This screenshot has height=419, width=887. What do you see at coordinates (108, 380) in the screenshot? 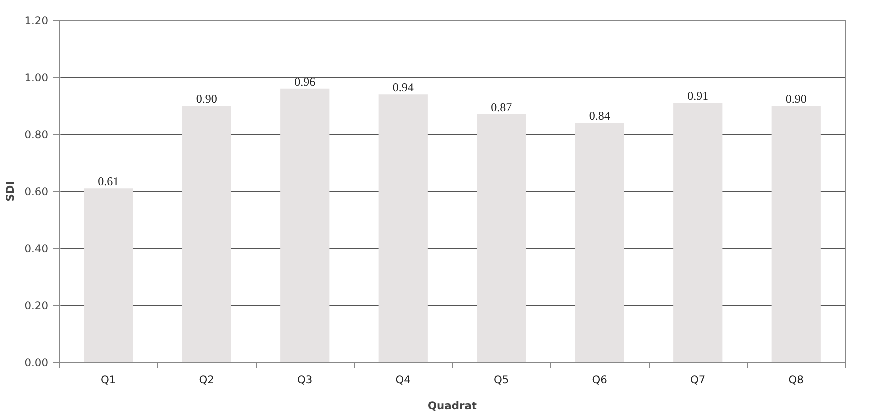
I see `x-tick-label: Q1` at bounding box center [108, 380].